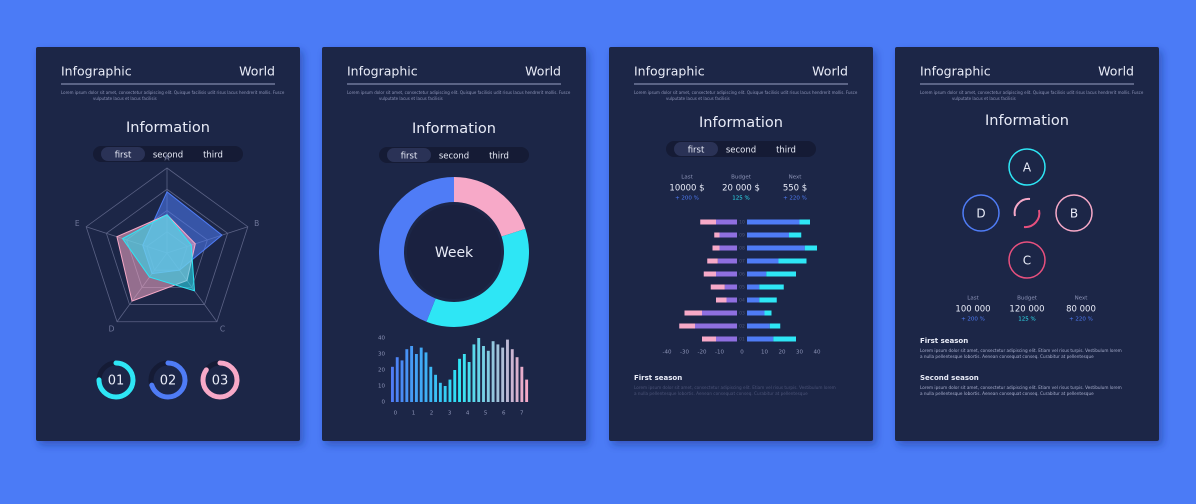 The height and width of the screenshot is (504, 1196). Describe the element at coordinates (684, 353) in the screenshot. I see `x-tick-label: -30` at that location.